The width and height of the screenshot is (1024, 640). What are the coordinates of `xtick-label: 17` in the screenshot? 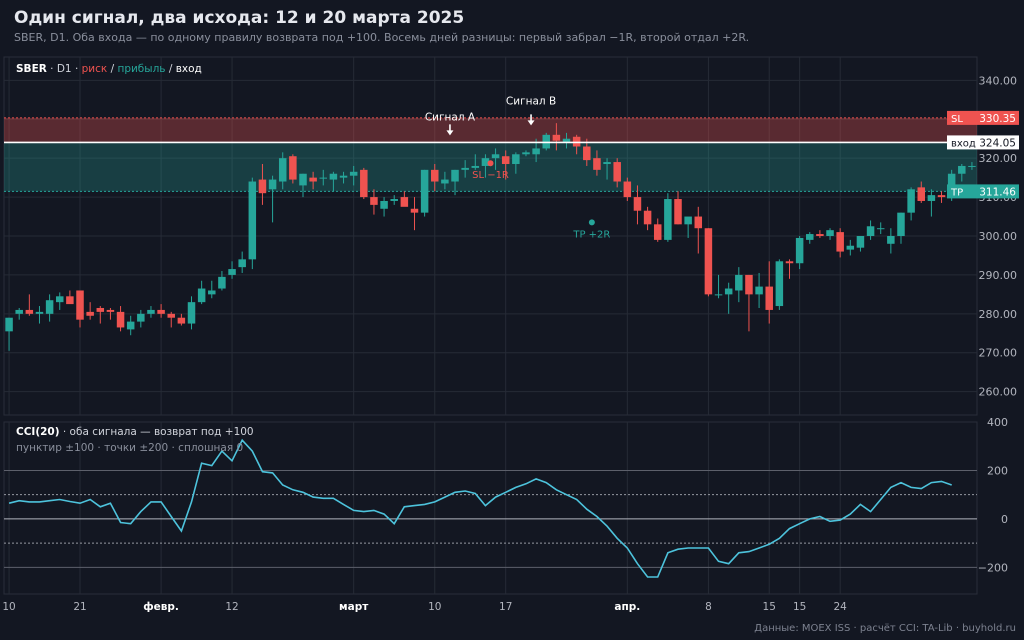 It's located at (505, 607).